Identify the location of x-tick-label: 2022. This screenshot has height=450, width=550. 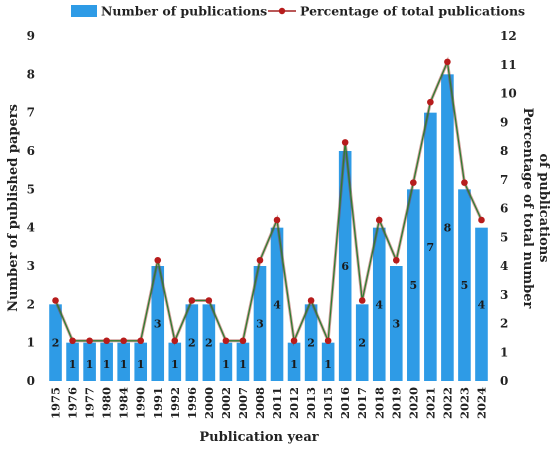
(447, 403).